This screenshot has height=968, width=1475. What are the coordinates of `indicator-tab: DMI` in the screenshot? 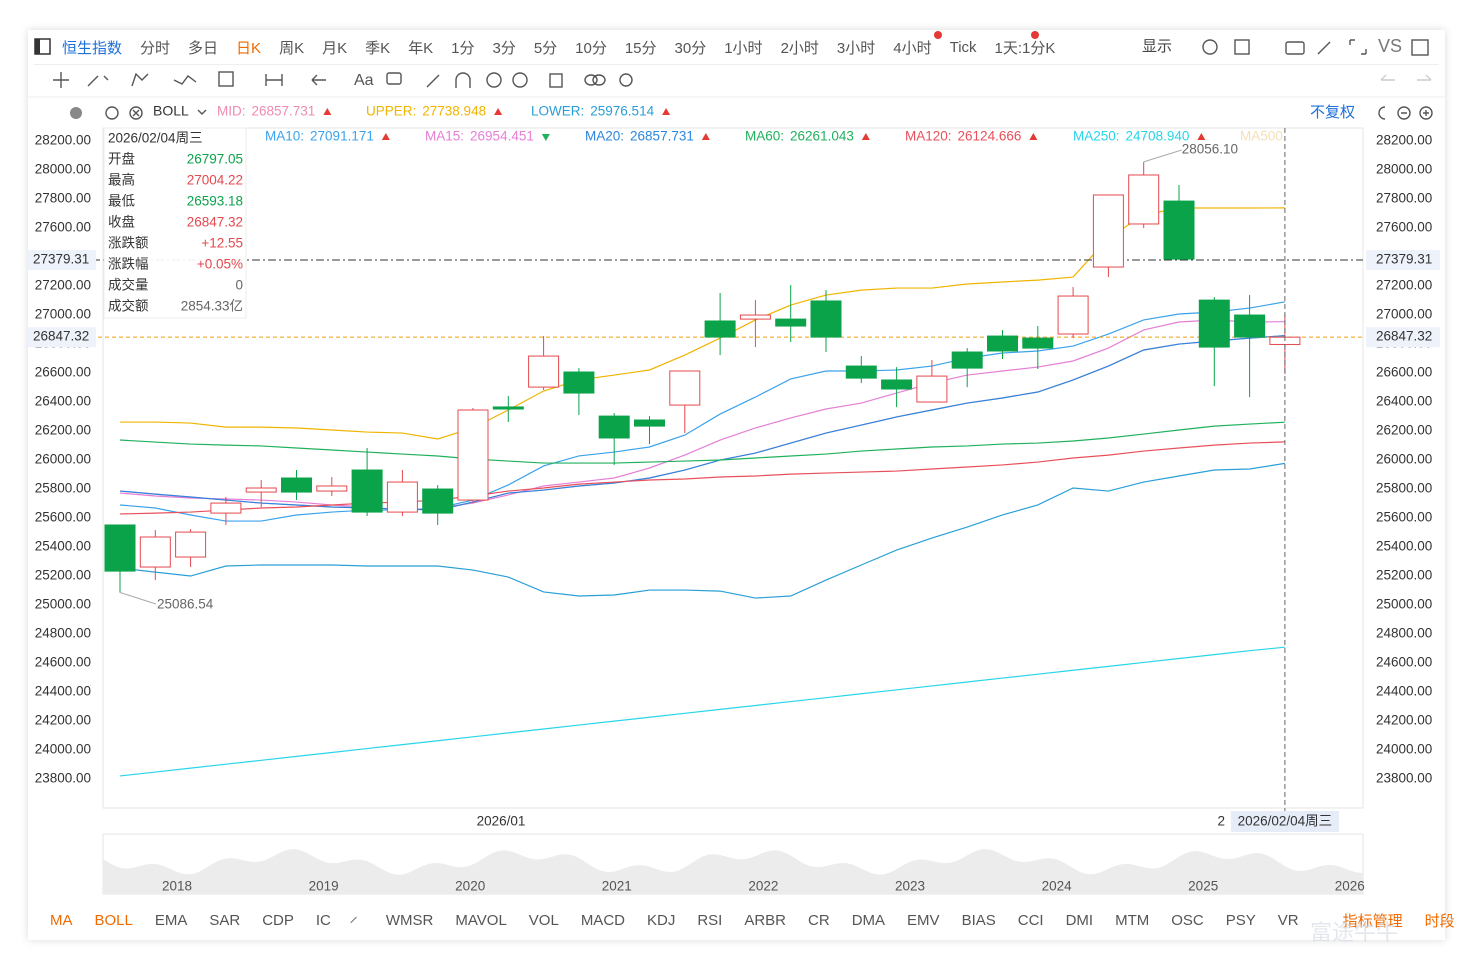 It's located at (1079, 920).